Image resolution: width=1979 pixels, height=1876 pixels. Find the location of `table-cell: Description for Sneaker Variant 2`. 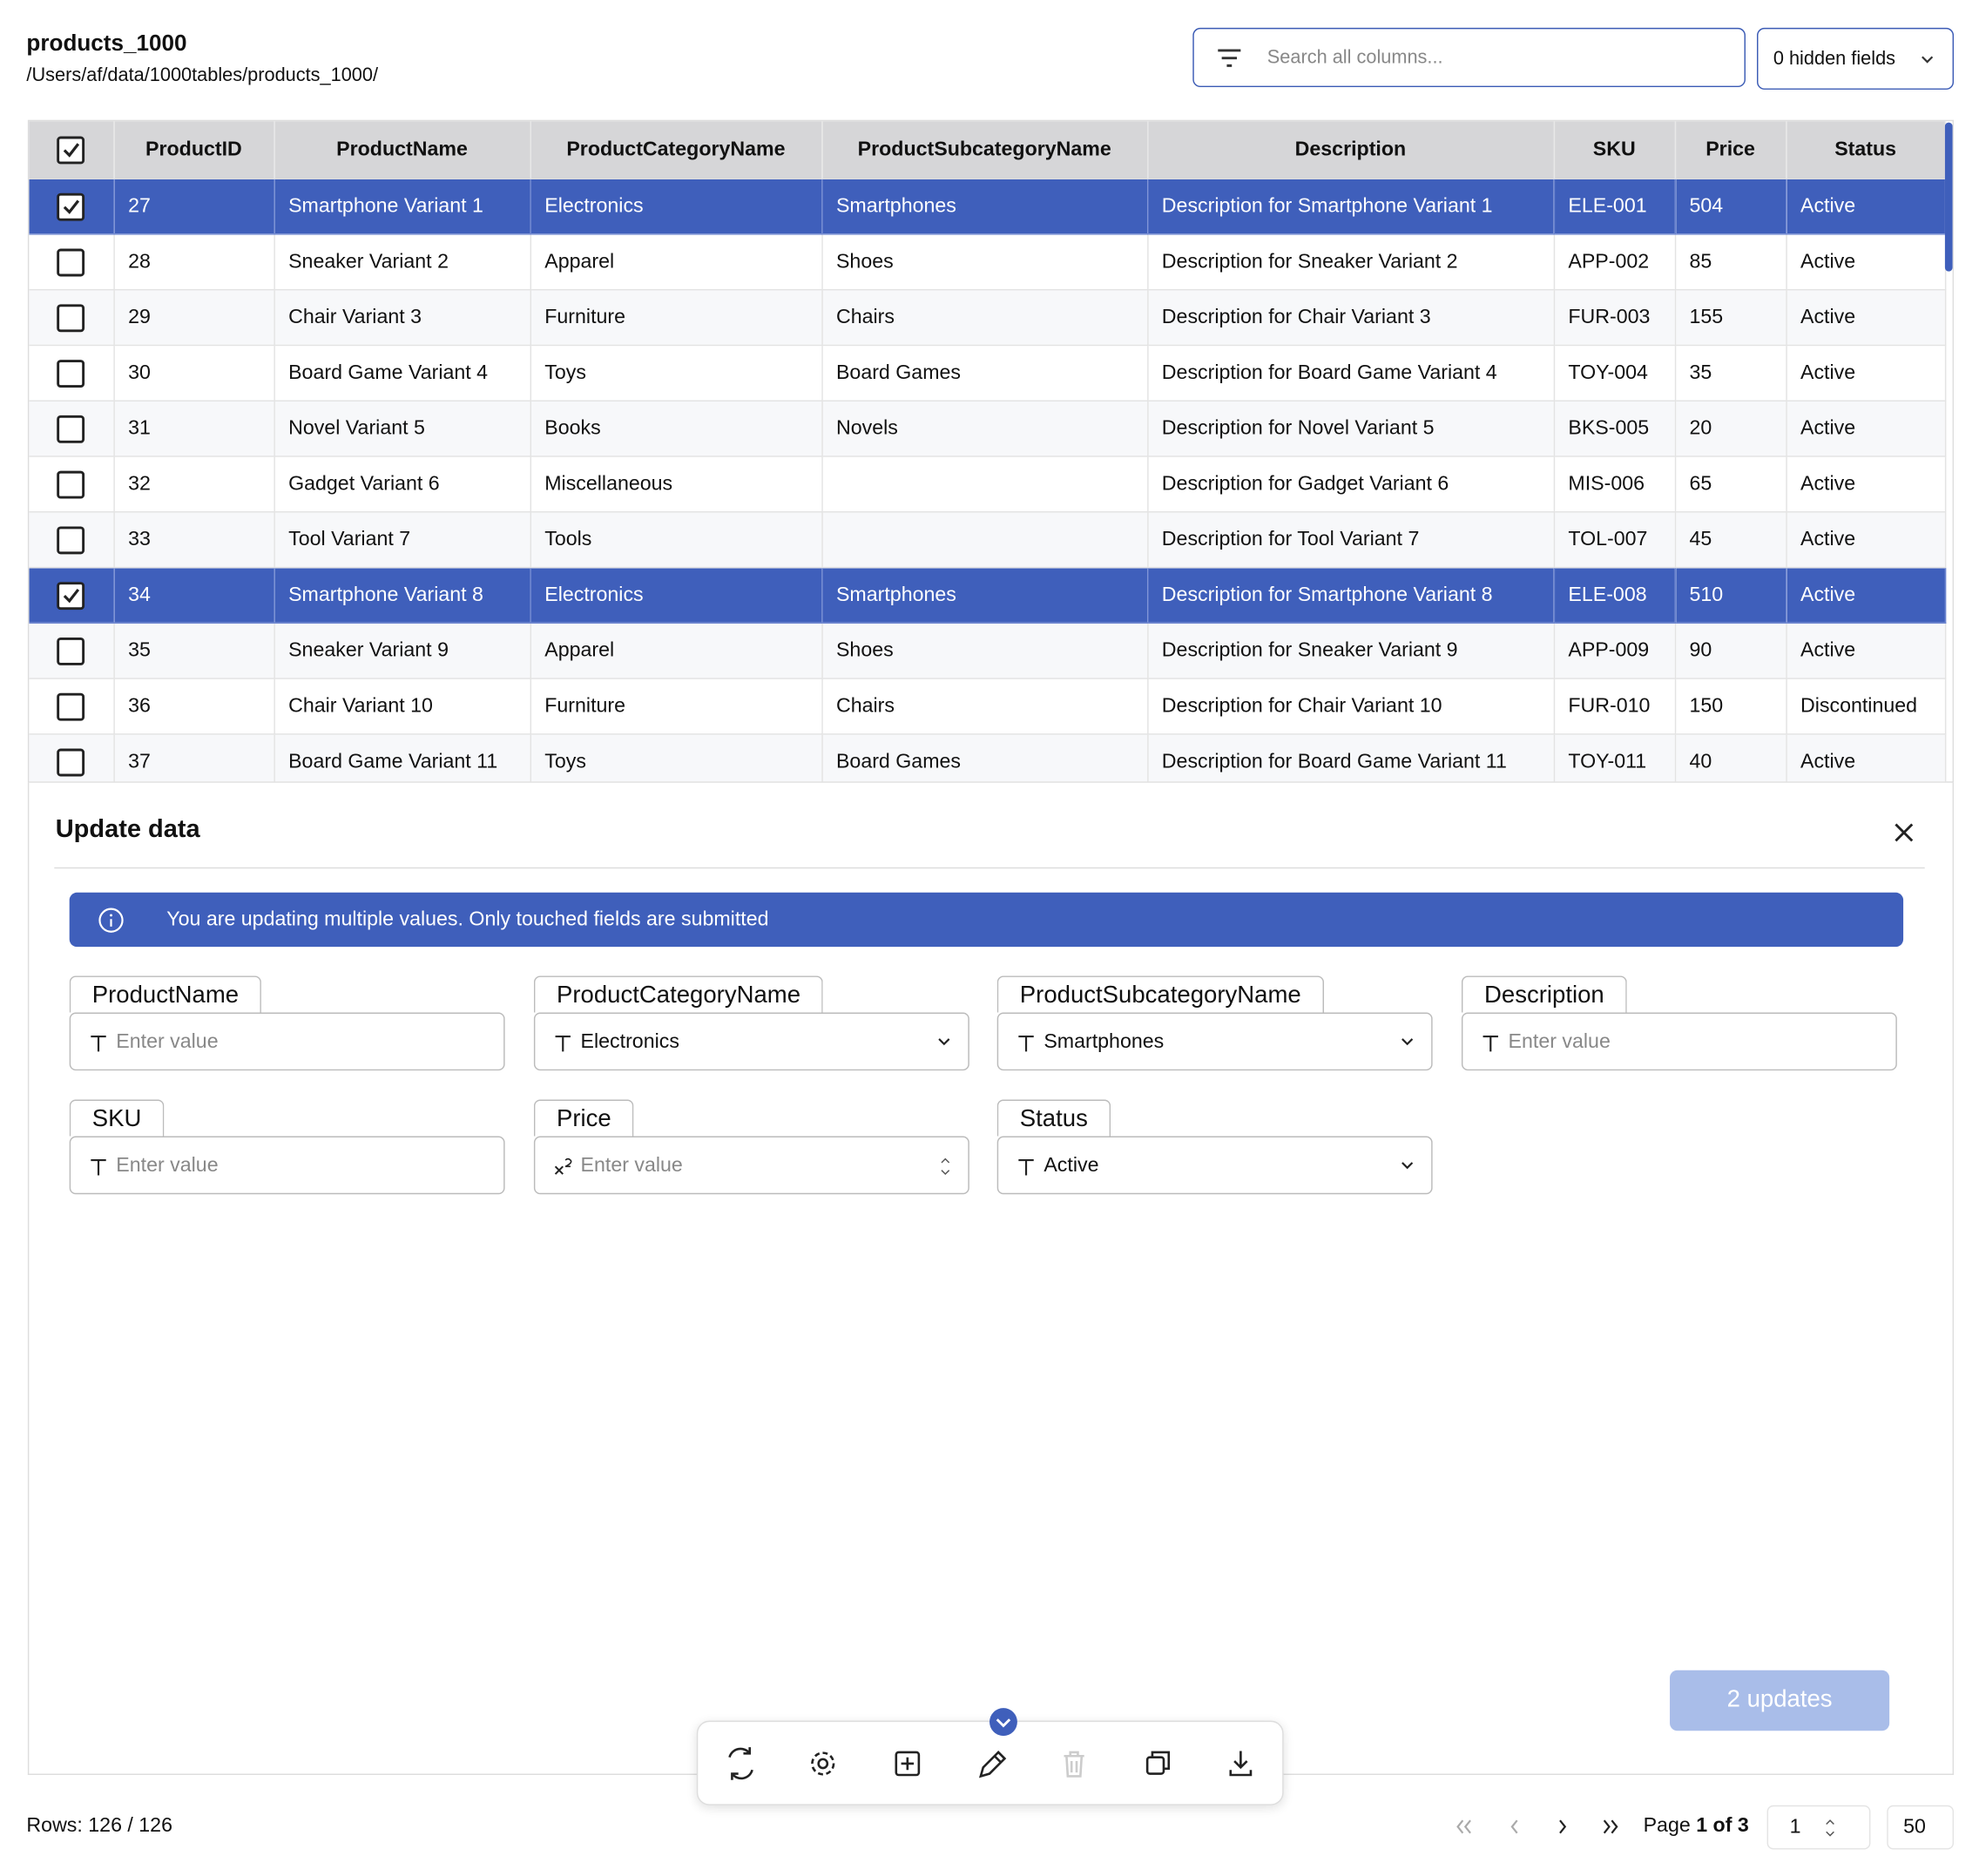

table-cell: Description for Sneaker Variant 2 is located at coordinates (1351, 262).